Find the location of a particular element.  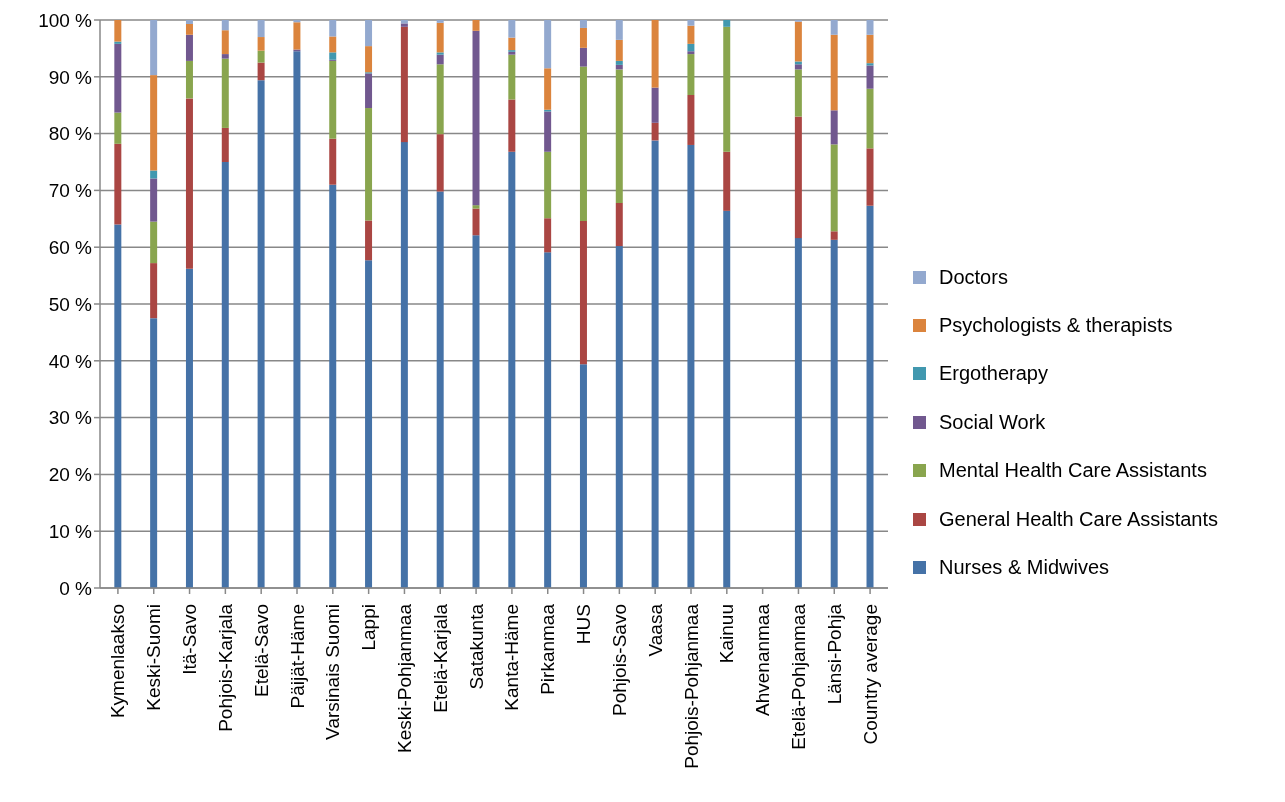

y-tick-label: 30 % is located at coordinates (70, 418).